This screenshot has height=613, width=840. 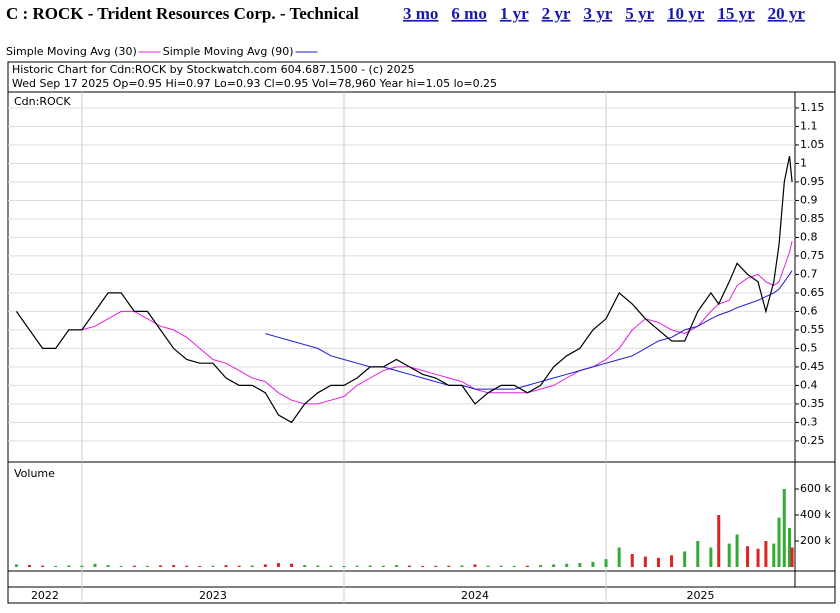 I want to click on y-tick-label: 0.9, so click(x=809, y=199).